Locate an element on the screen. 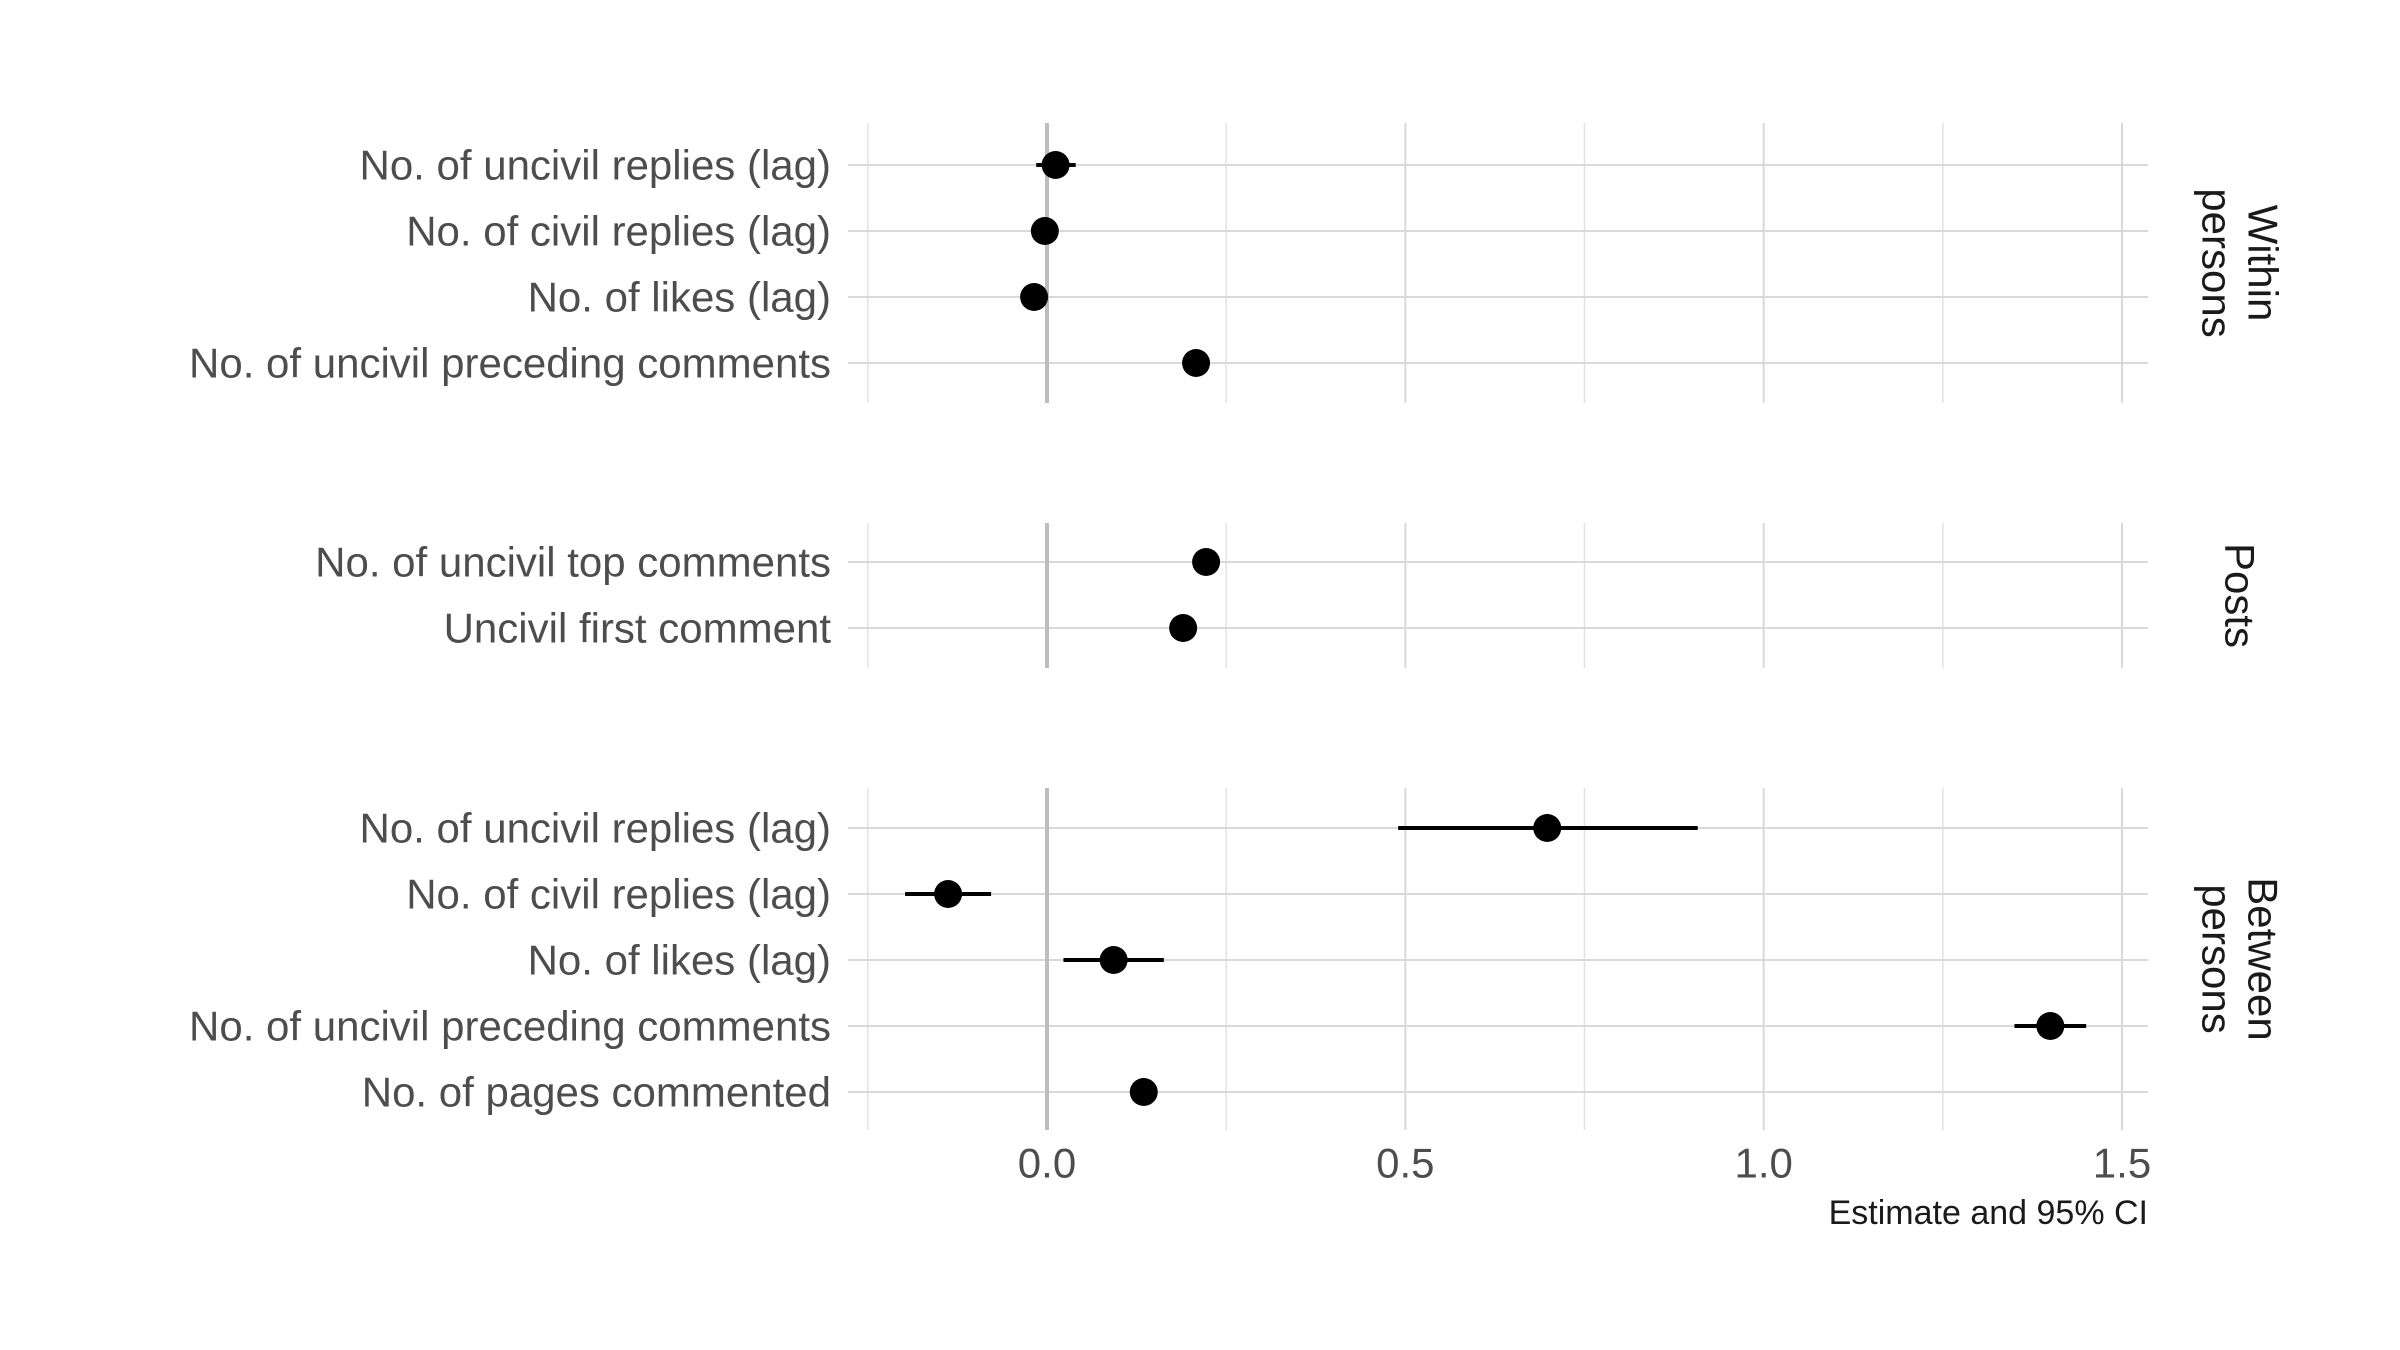 The width and height of the screenshot is (2400, 1350). x-tick-label: 1.5 is located at coordinates (2122, 1163).